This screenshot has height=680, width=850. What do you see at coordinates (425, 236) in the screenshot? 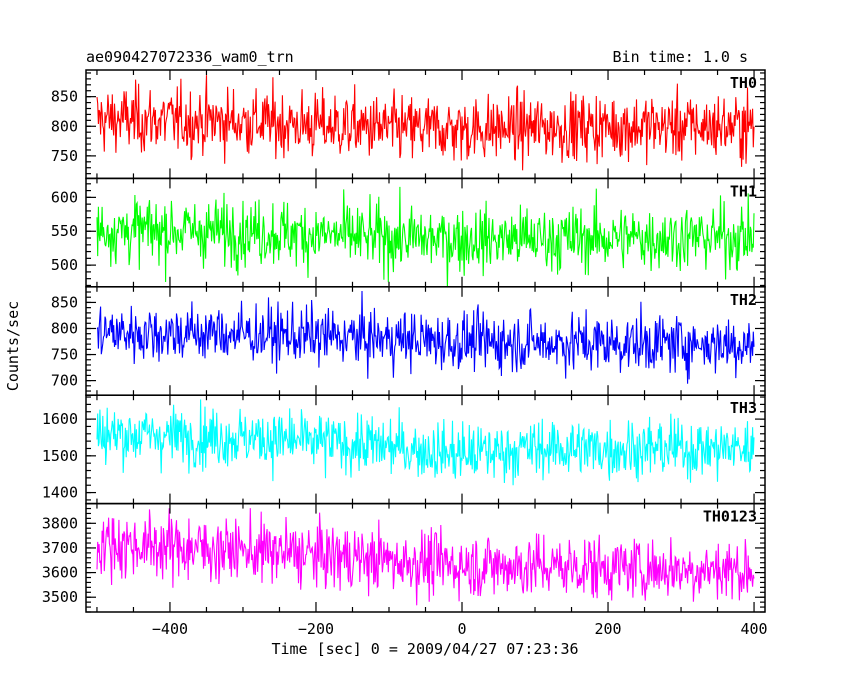
I see `series-line-th1` at bounding box center [425, 236].